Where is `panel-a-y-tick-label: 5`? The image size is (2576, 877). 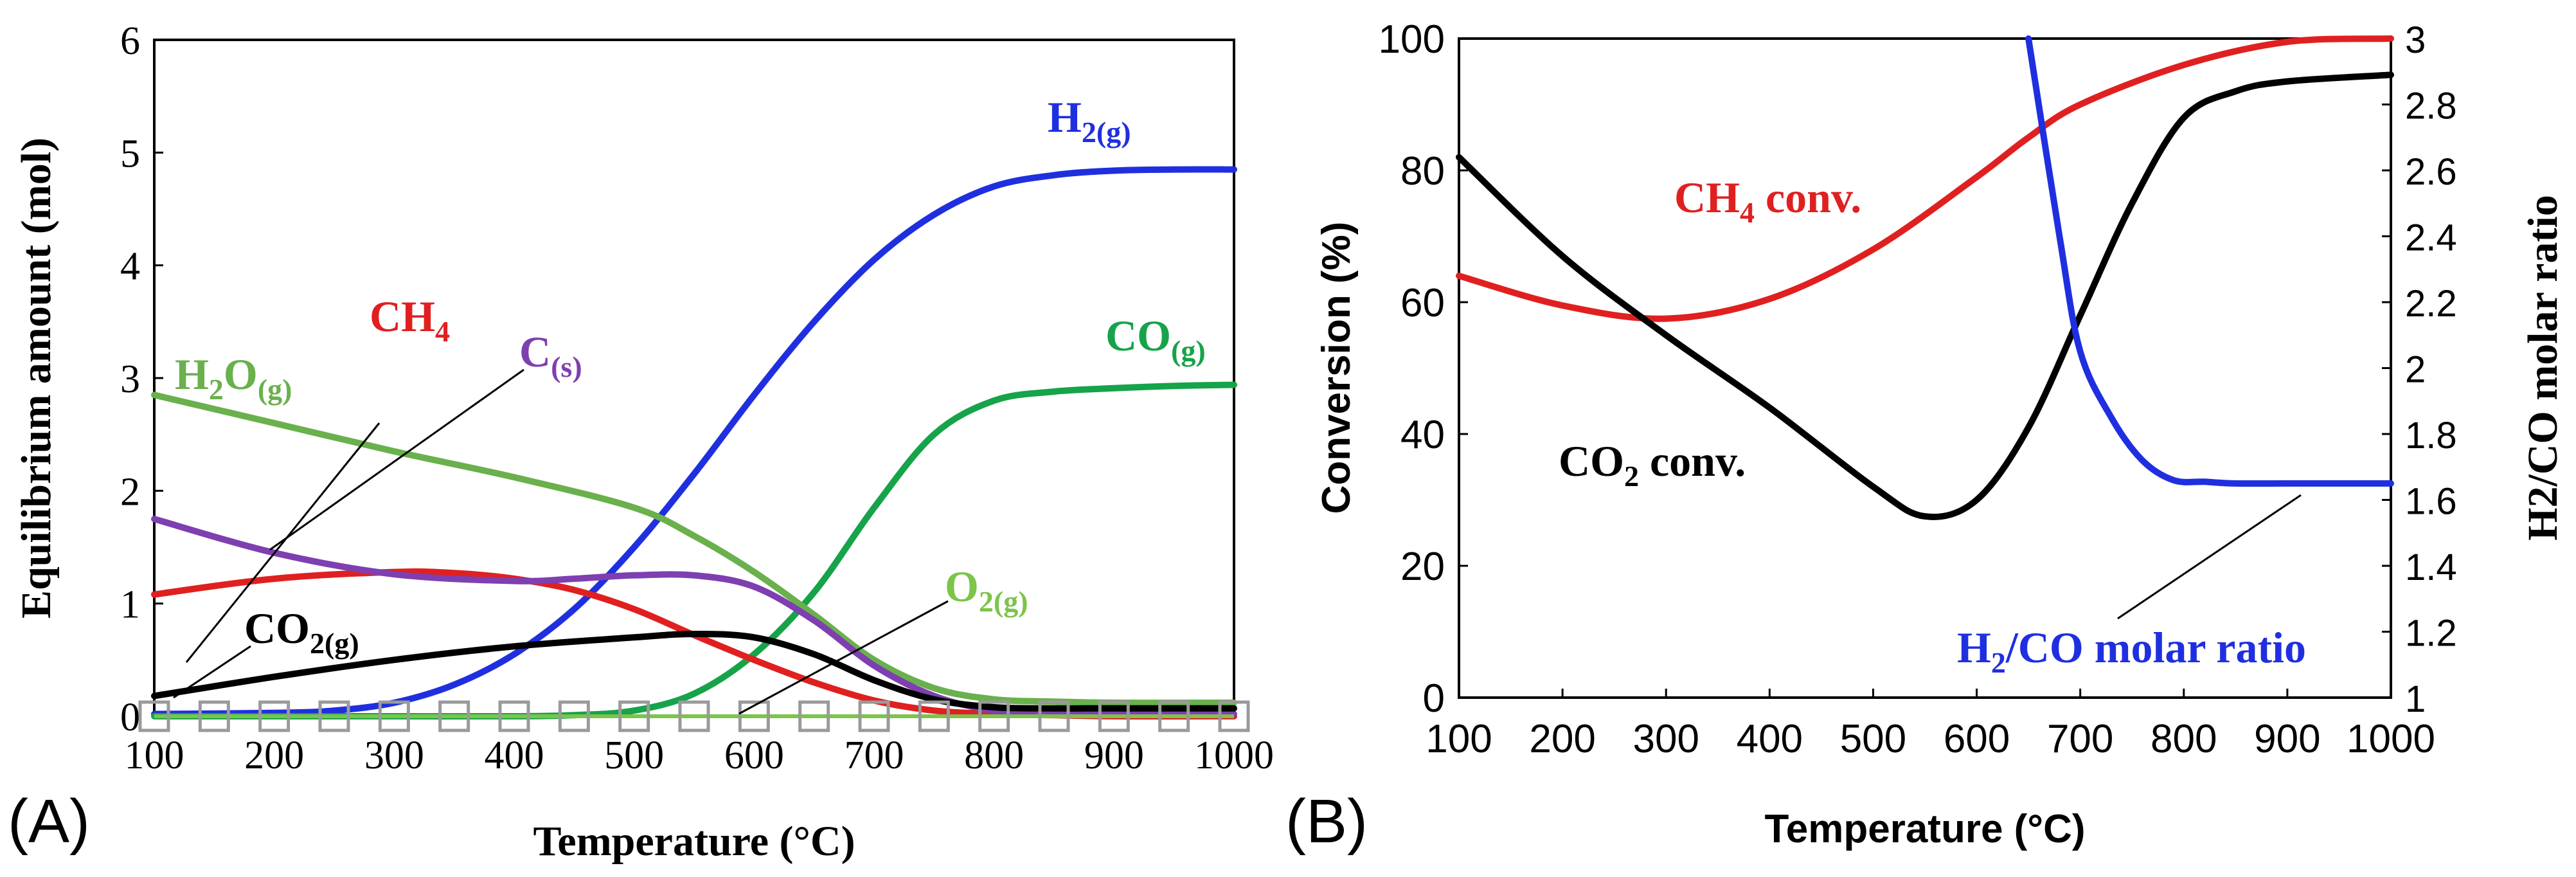
panel-a-y-tick-label: 5 is located at coordinates (130, 154).